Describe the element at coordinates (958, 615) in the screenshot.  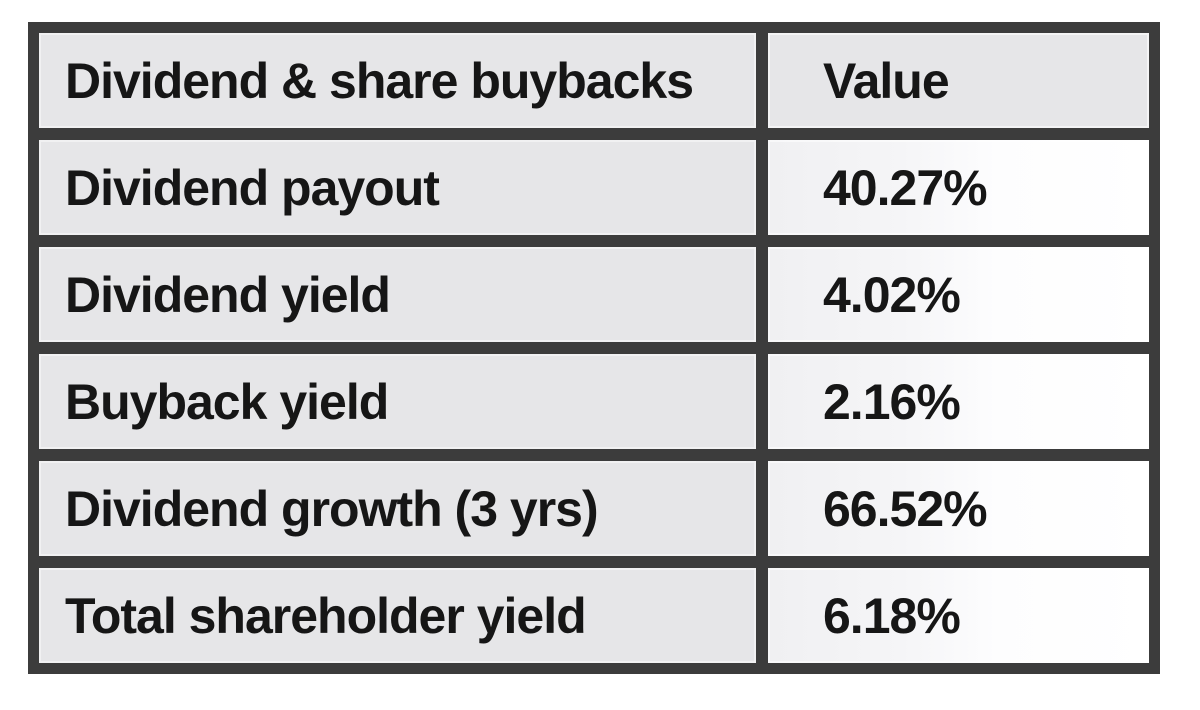
I see `row-total-shareholder-yield-value: 6.18%` at that location.